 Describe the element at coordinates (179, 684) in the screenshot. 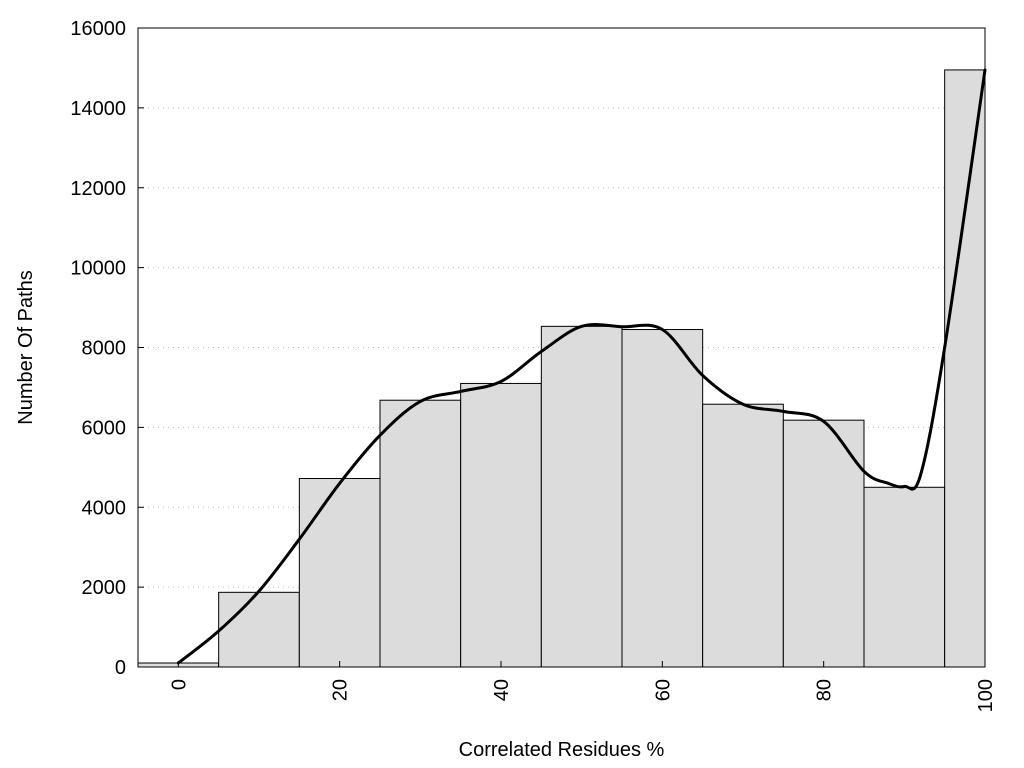

I see `x-tick-label: 0` at that location.